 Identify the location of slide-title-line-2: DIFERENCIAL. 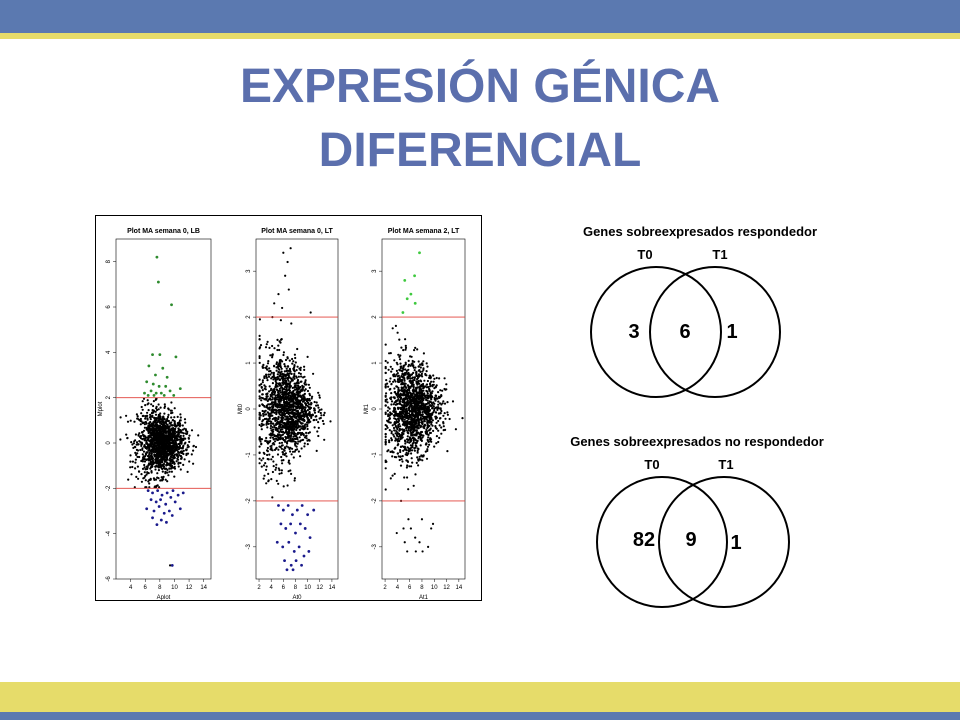
(480, 150).